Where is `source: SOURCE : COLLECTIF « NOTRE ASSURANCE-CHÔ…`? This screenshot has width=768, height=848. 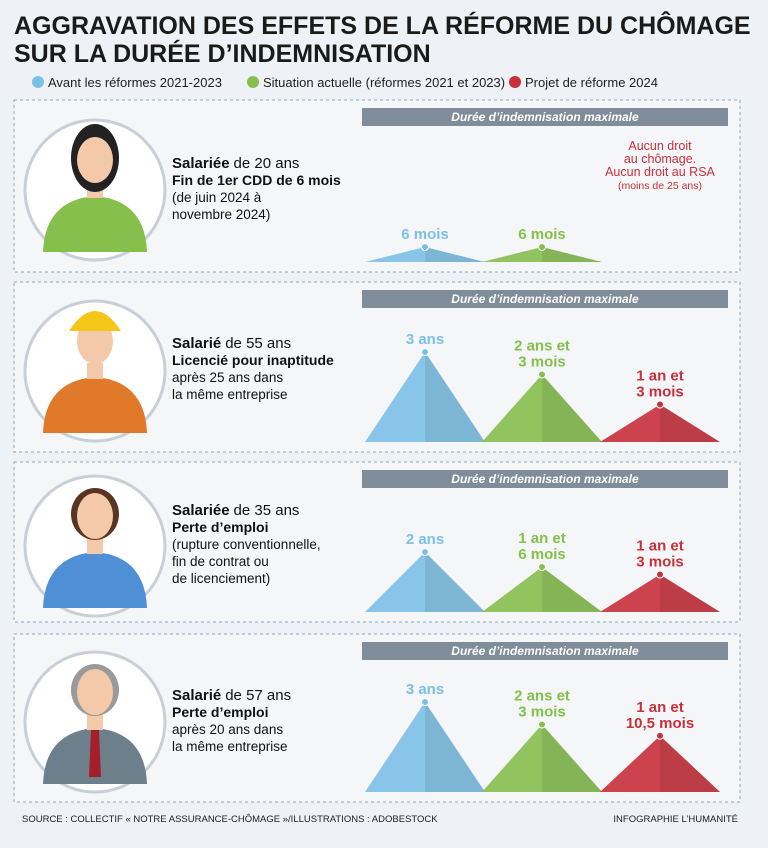
source: SOURCE : COLLECTIF « NOTRE ASSURANCE-CHÔ… is located at coordinates (230, 819).